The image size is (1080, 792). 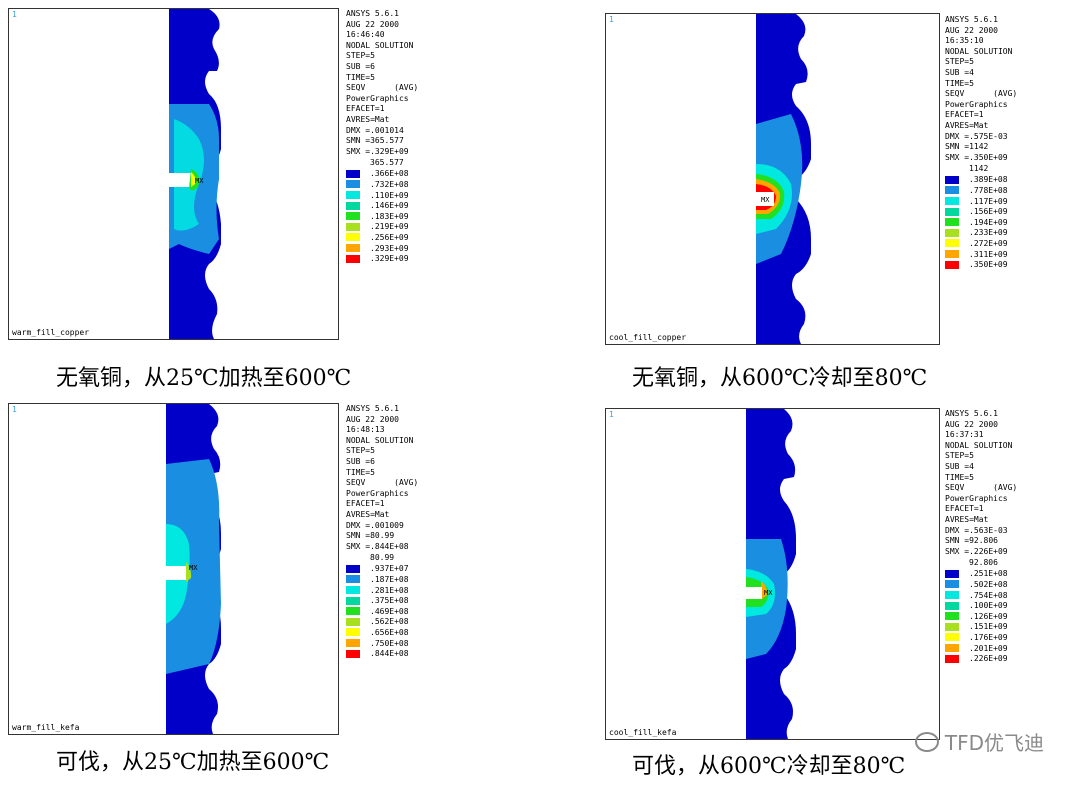 What do you see at coordinates (983, 562) in the screenshot?
I see `legend-min: 92.806` at bounding box center [983, 562].